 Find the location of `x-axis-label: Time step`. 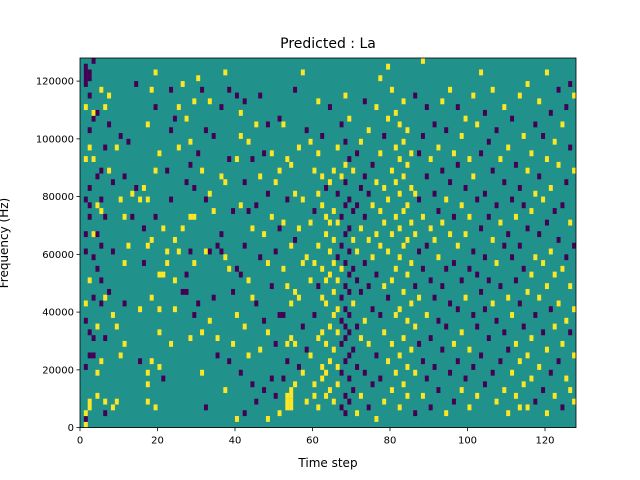

x-axis-label: Time step is located at coordinates (327, 463).